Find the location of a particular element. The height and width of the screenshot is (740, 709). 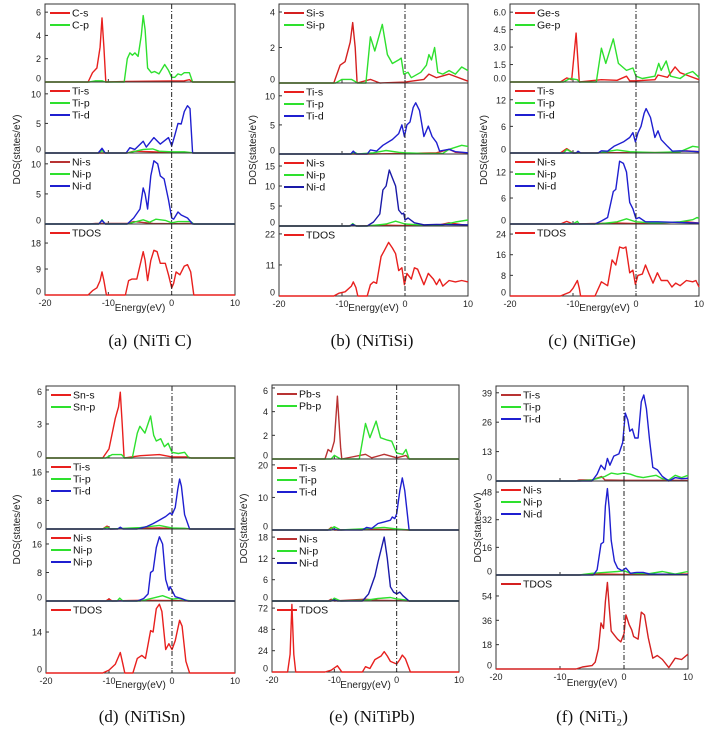

subplot: 0 8 16 24 TDOS is located at coordinates (598, 260).